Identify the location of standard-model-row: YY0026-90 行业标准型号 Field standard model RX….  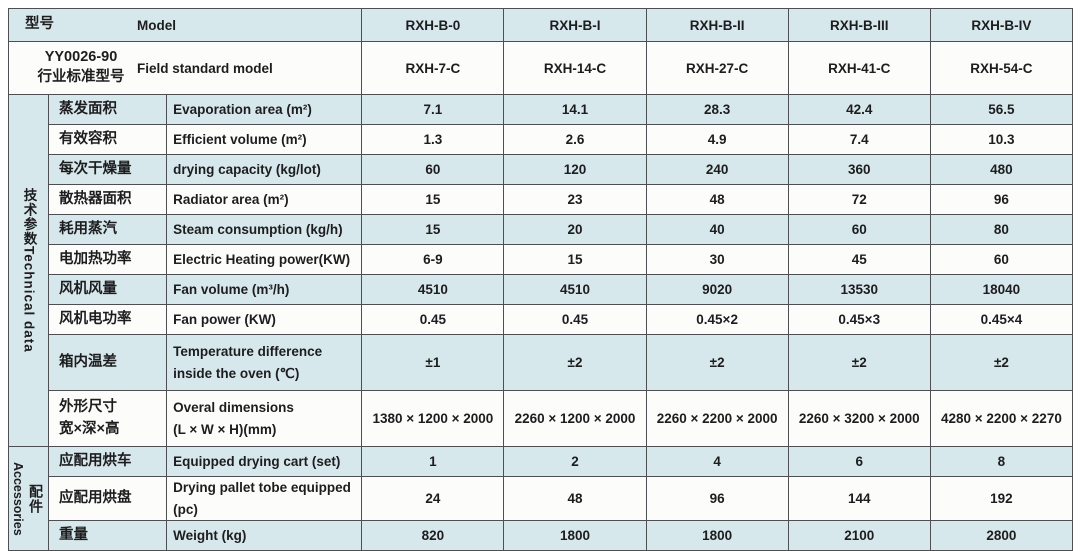
(540, 68).